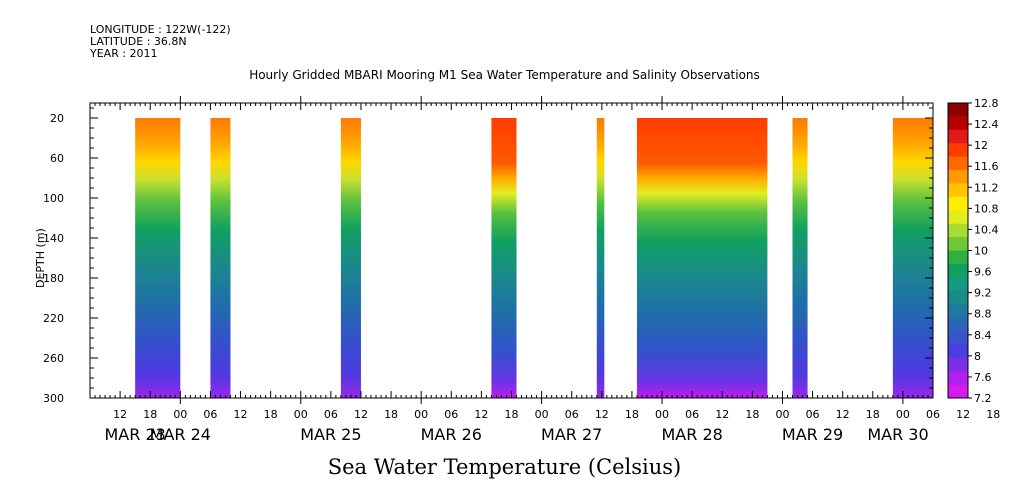 The height and width of the screenshot is (504, 1009). I want to click on colorbar-label: 10, so click(981, 251).